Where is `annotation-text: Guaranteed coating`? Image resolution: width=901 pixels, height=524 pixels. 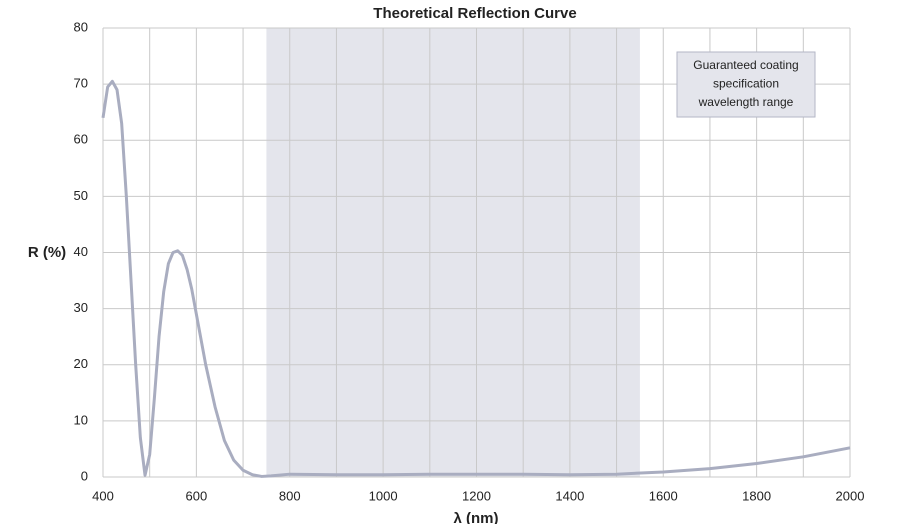 annotation-text: Guaranteed coating is located at coordinates (745, 65).